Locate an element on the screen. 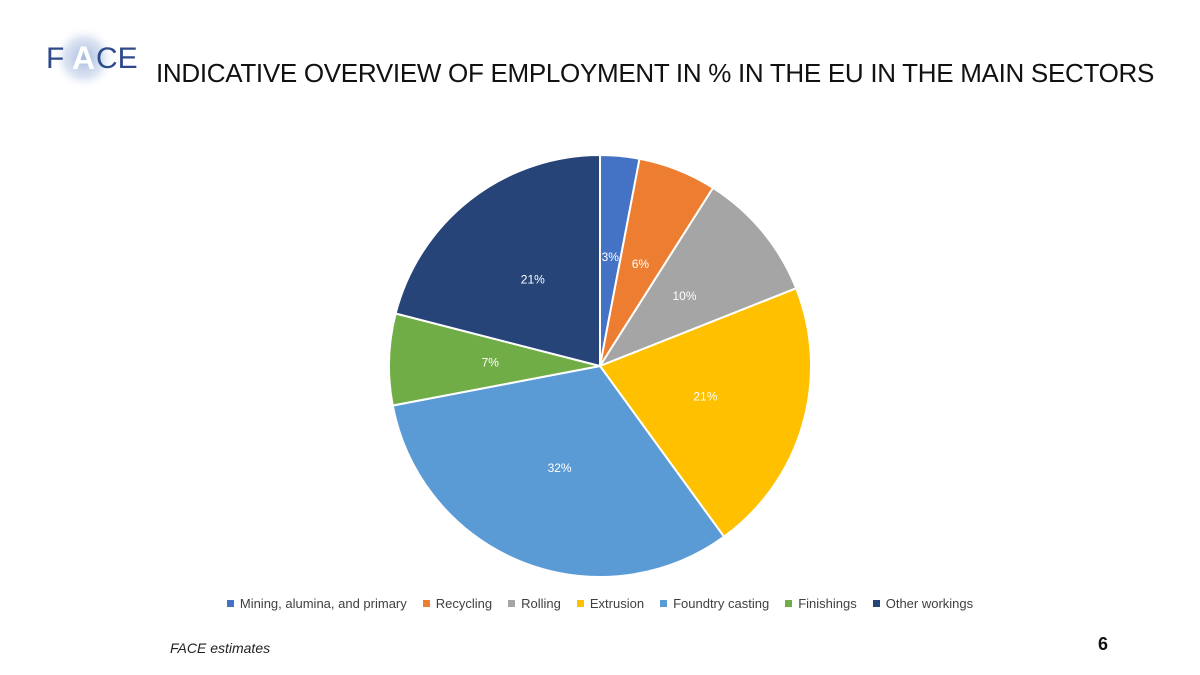 The image size is (1200, 675). legend-label: Other workings is located at coordinates (929, 603).